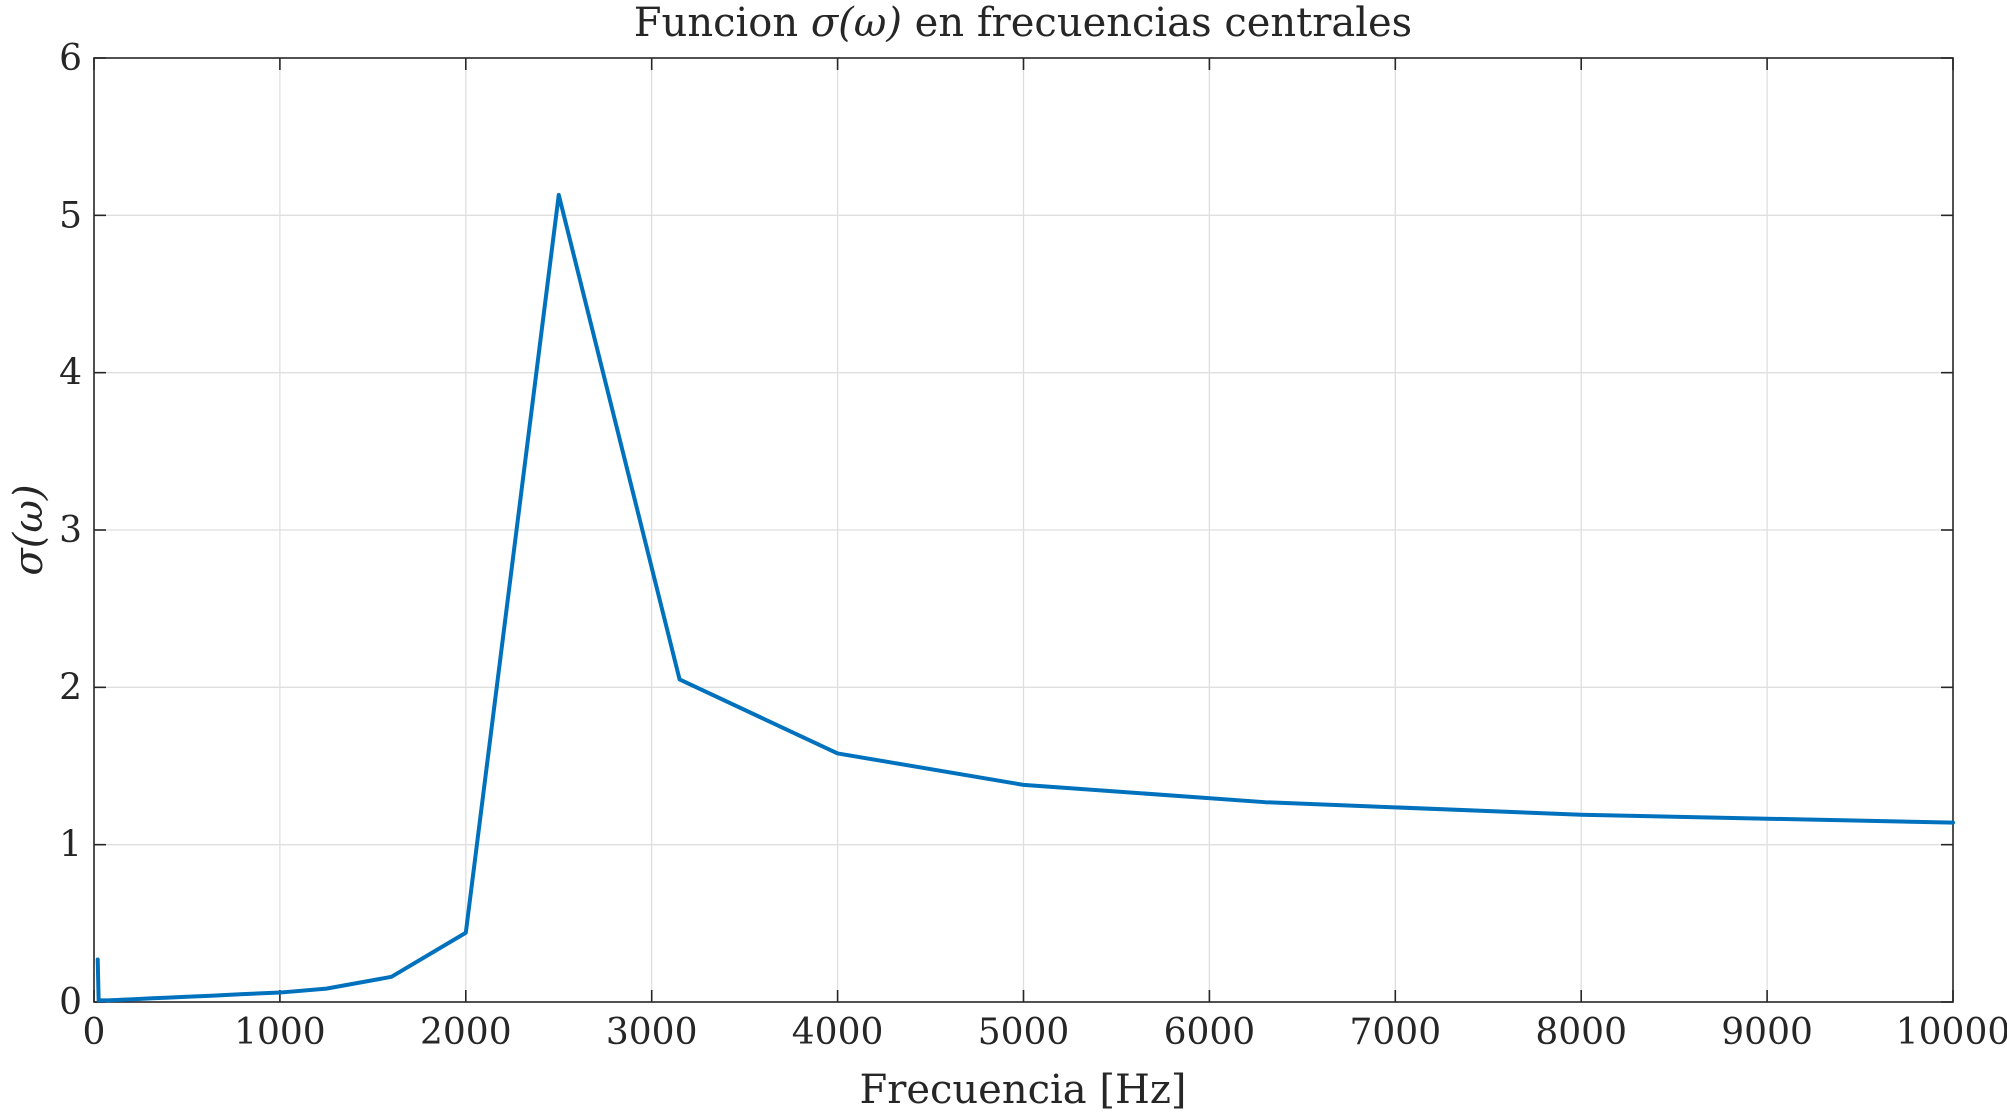 The width and height of the screenshot is (2007, 1120). I want to click on chart-title-symbol: σ(ω), so click(856, 23).